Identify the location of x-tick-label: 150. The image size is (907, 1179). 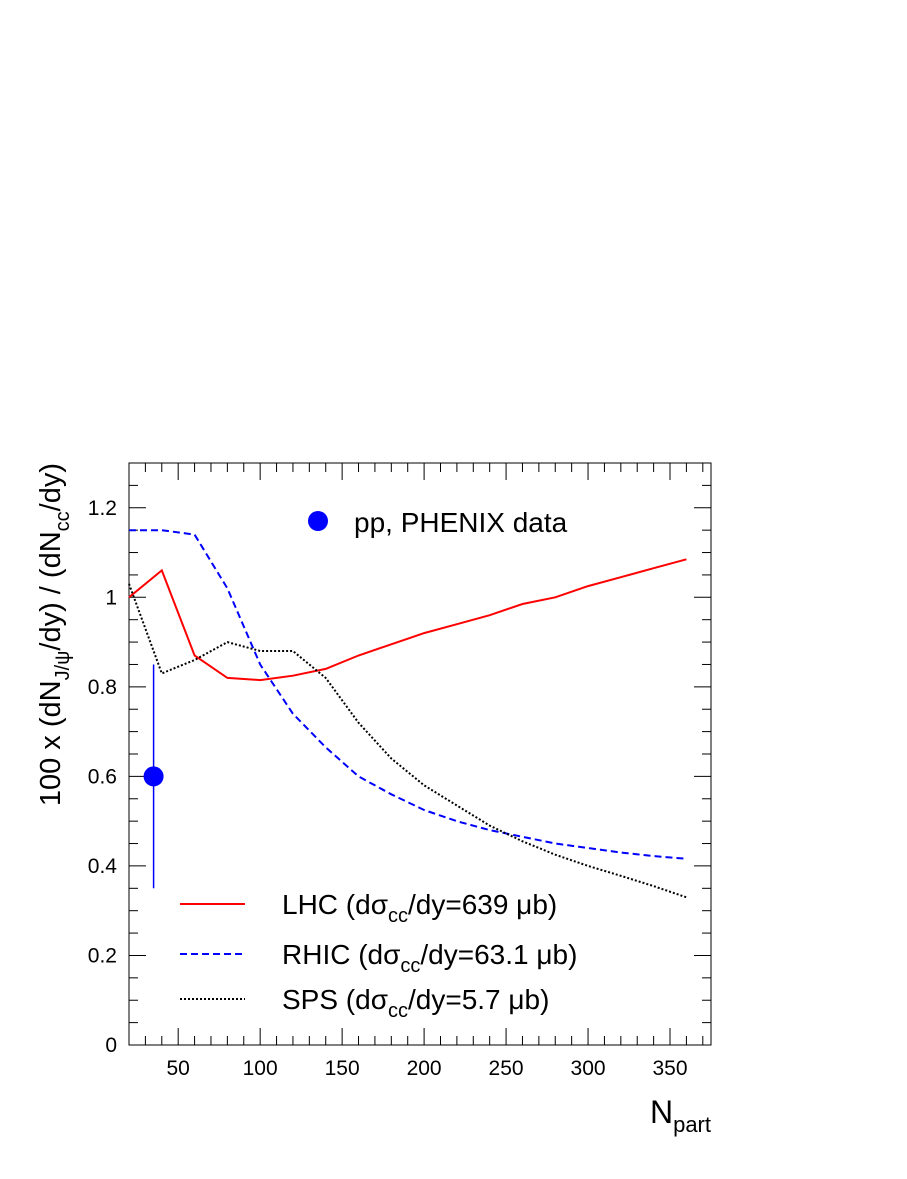
(342, 1068).